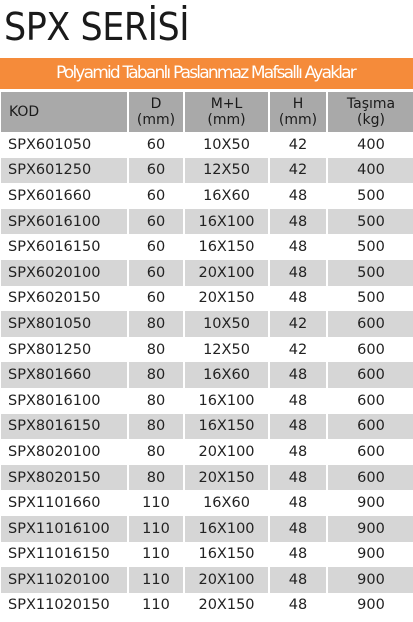  I want to click on table-cell: SPX601250, so click(64, 170).